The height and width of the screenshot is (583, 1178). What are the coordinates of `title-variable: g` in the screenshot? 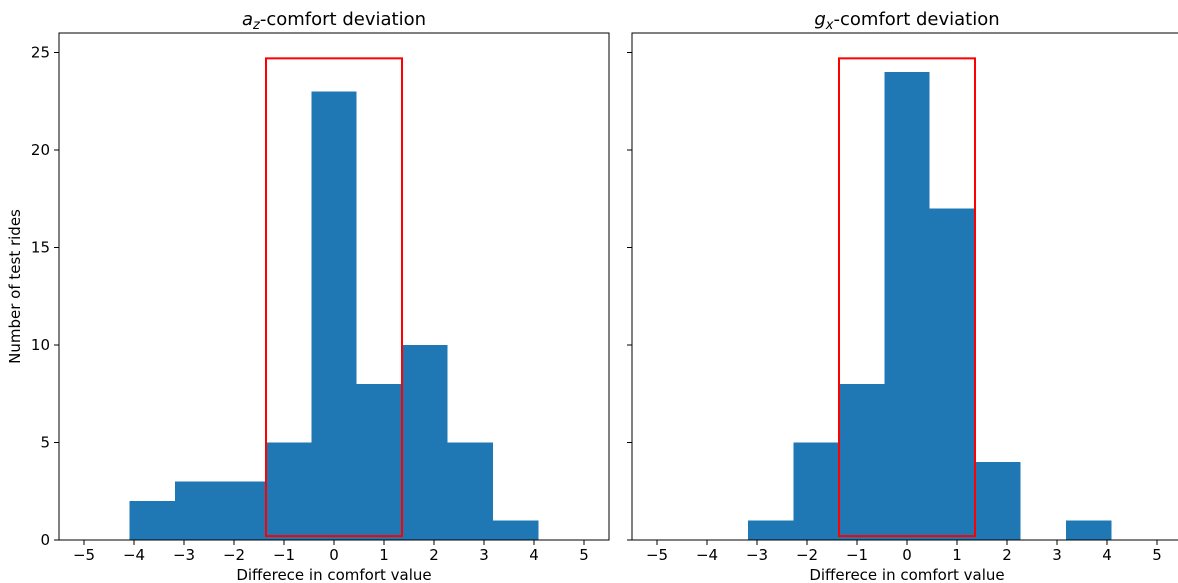 It's located at (819, 19).